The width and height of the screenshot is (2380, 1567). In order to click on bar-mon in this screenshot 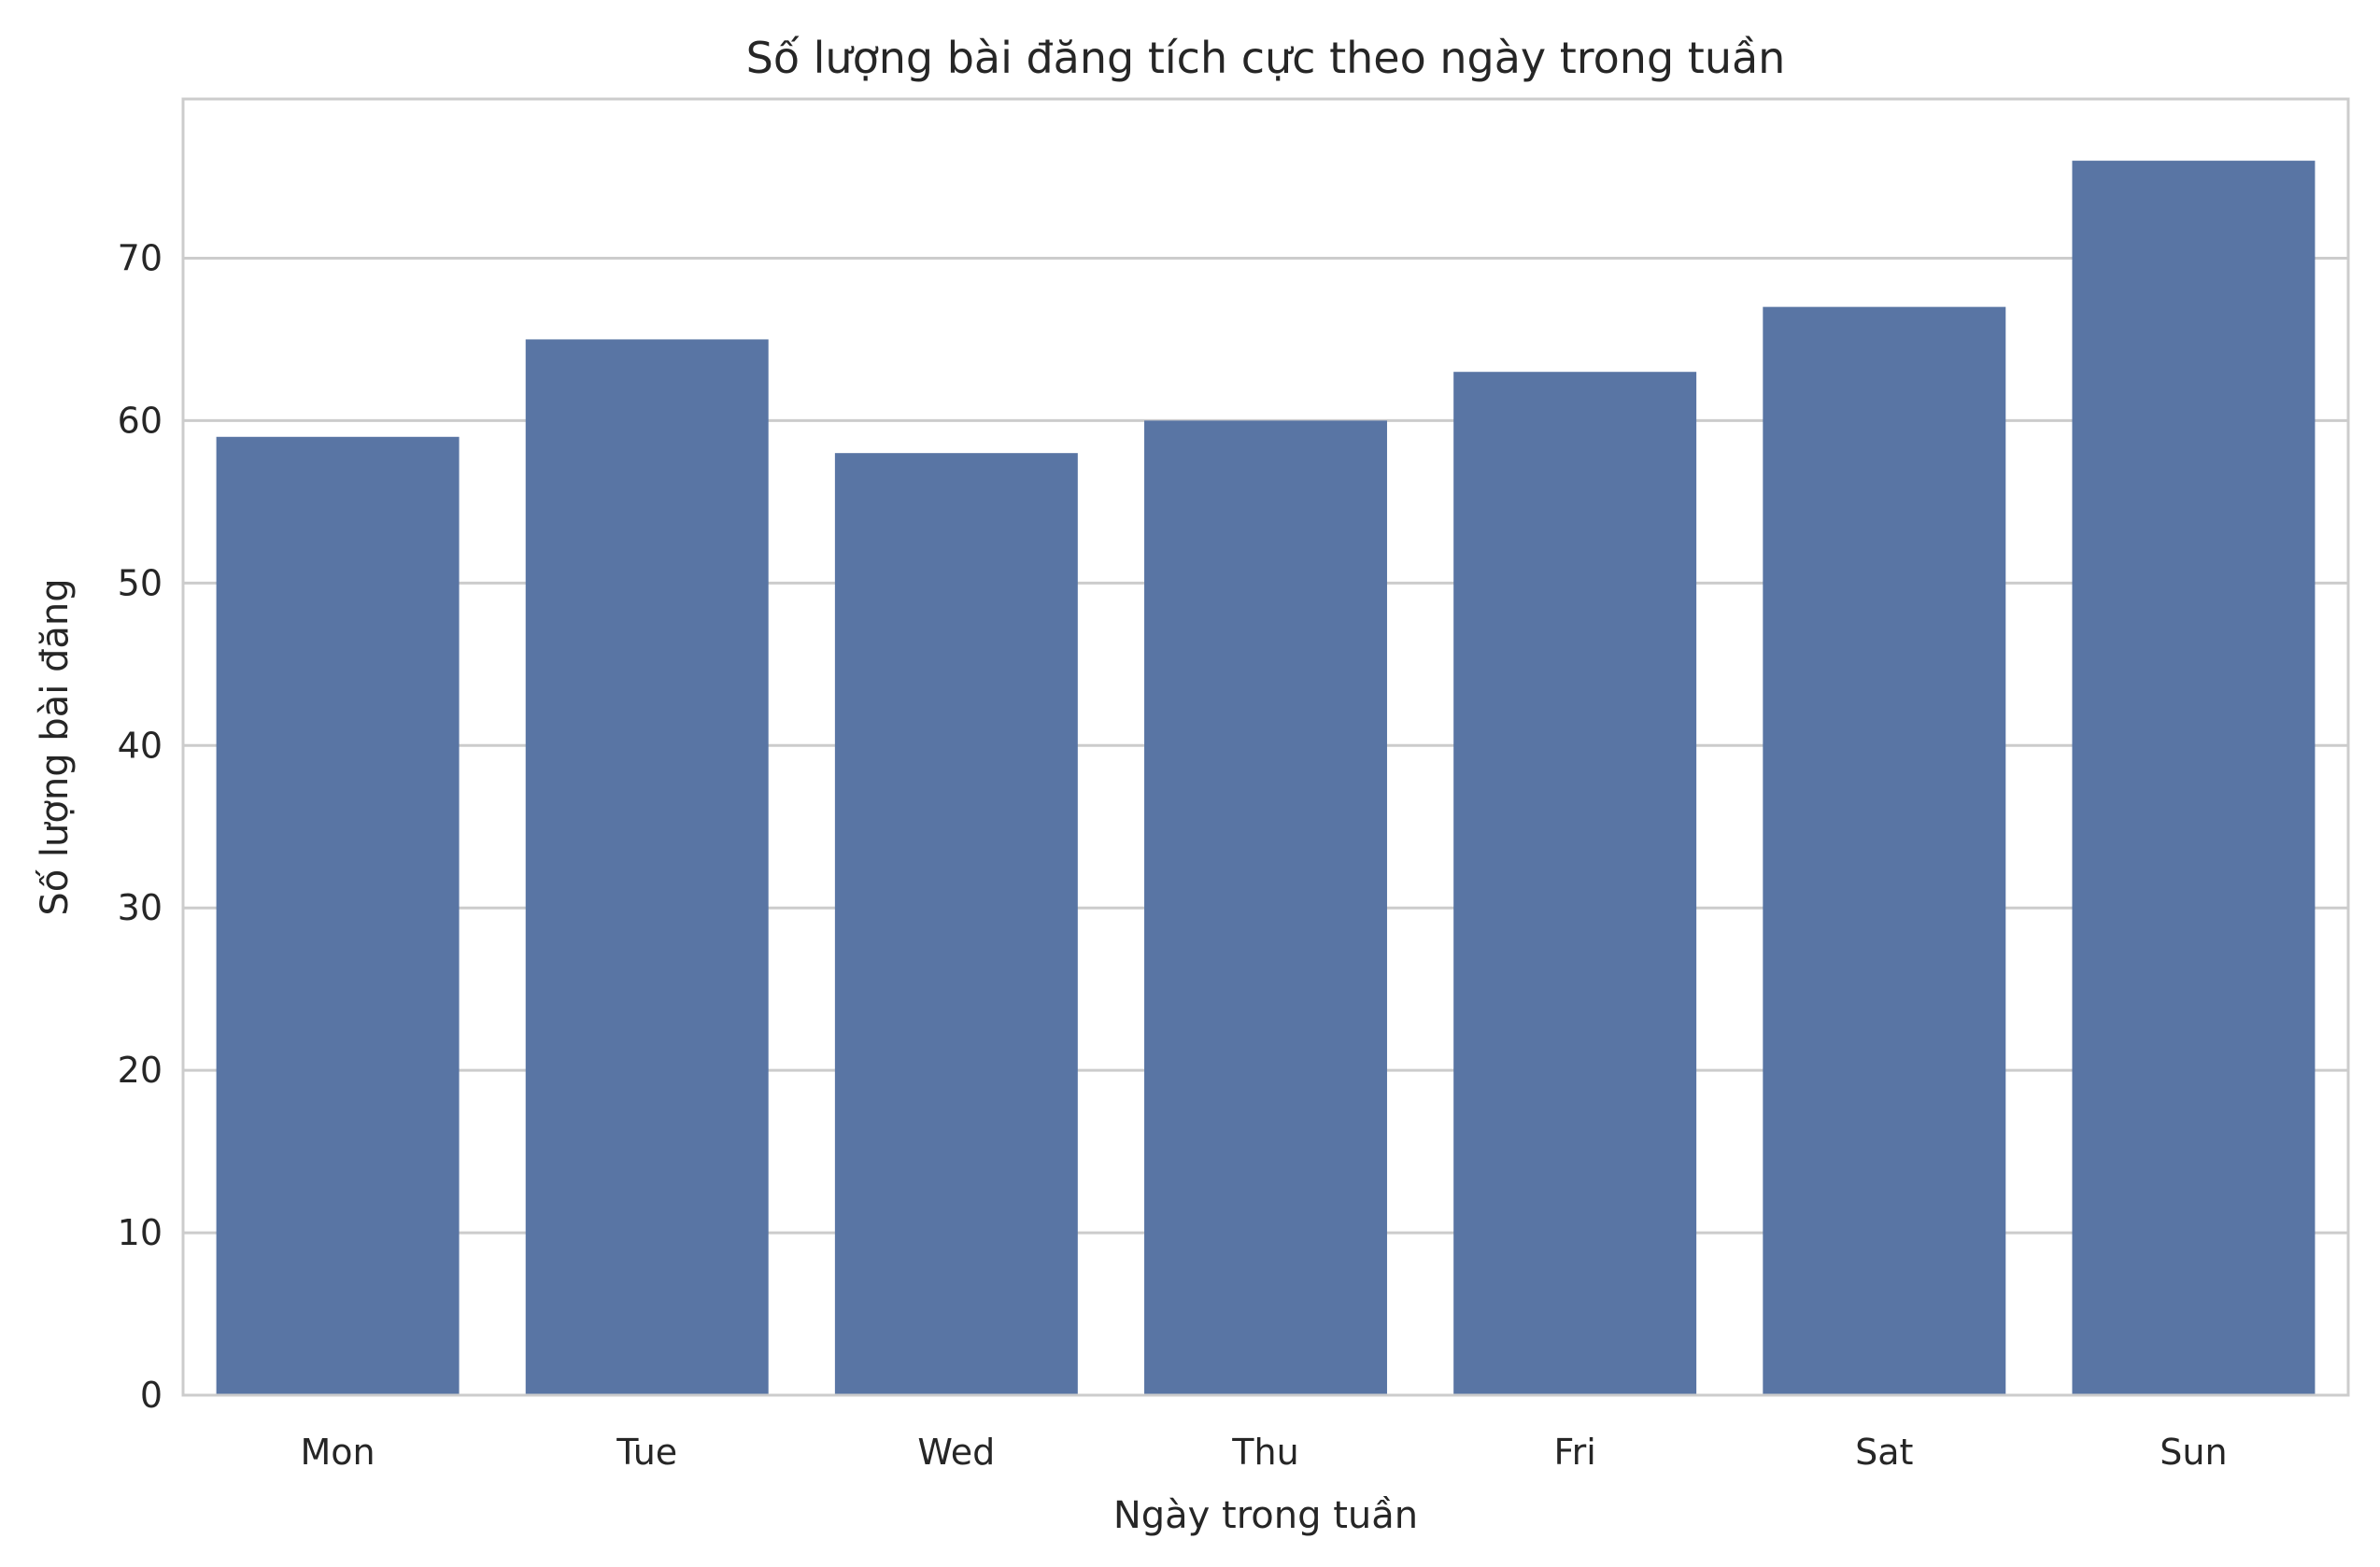, I will do `click(338, 916)`.